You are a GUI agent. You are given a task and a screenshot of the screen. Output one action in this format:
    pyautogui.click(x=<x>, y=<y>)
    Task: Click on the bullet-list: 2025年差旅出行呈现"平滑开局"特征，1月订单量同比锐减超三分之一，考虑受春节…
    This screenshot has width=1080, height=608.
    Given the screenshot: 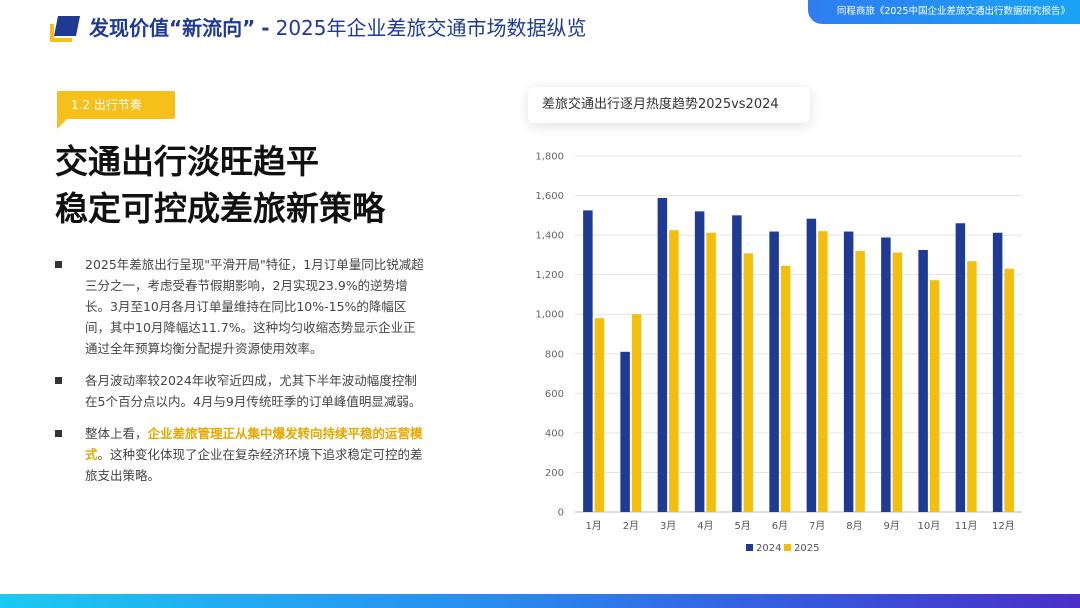 What is the action you would take?
    pyautogui.click(x=240, y=375)
    